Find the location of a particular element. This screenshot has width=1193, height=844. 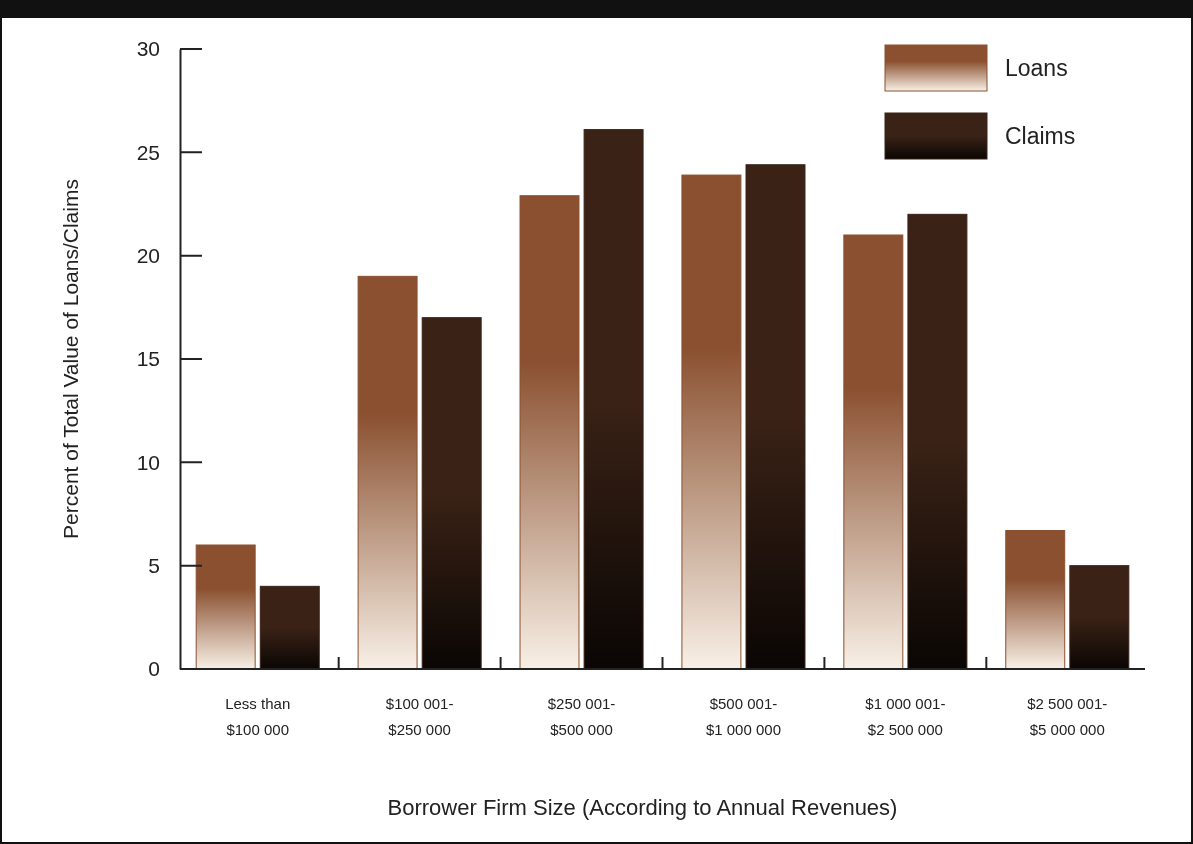

x-tick-label: $1 000 001- $2 500 000 is located at coordinates (905, 716).